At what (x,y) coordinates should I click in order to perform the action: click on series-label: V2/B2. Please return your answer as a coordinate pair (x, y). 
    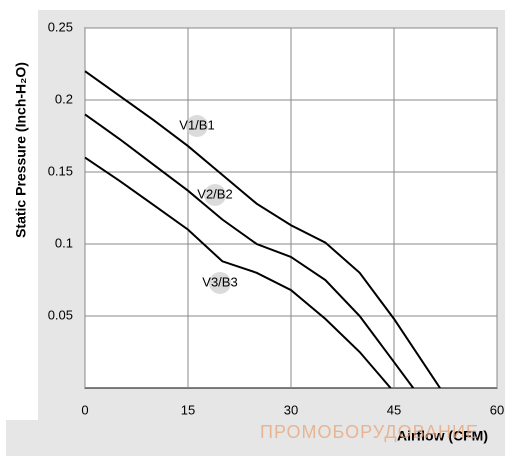
    Looking at the image, I should click on (214, 193).